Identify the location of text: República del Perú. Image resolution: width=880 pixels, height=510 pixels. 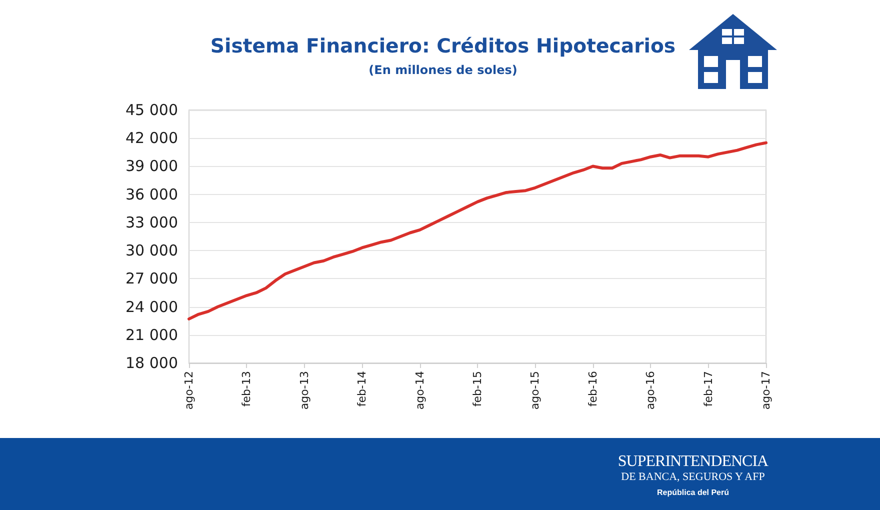
(693, 492).